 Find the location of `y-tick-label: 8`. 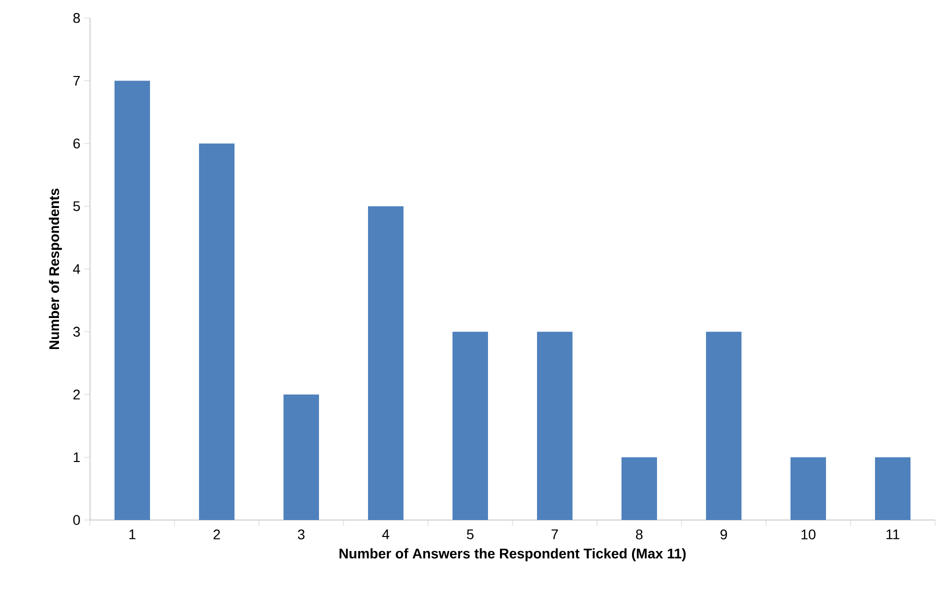

y-tick-label: 8 is located at coordinates (76, 18).